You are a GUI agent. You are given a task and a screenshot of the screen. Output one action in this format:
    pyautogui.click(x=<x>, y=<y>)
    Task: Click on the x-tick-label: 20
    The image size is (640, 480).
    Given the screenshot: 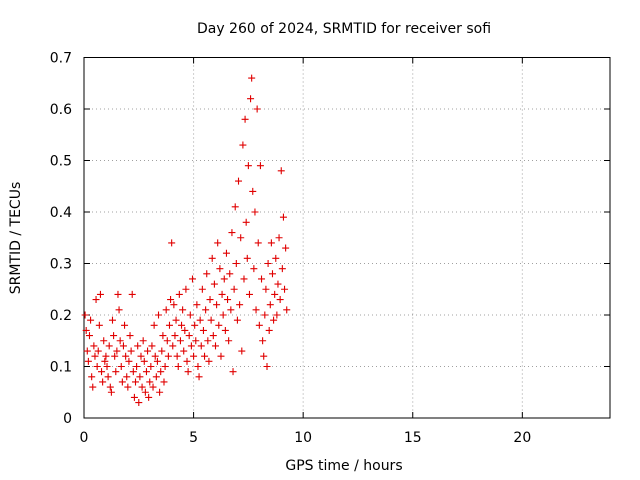 What is the action you would take?
    pyautogui.click(x=522, y=438)
    